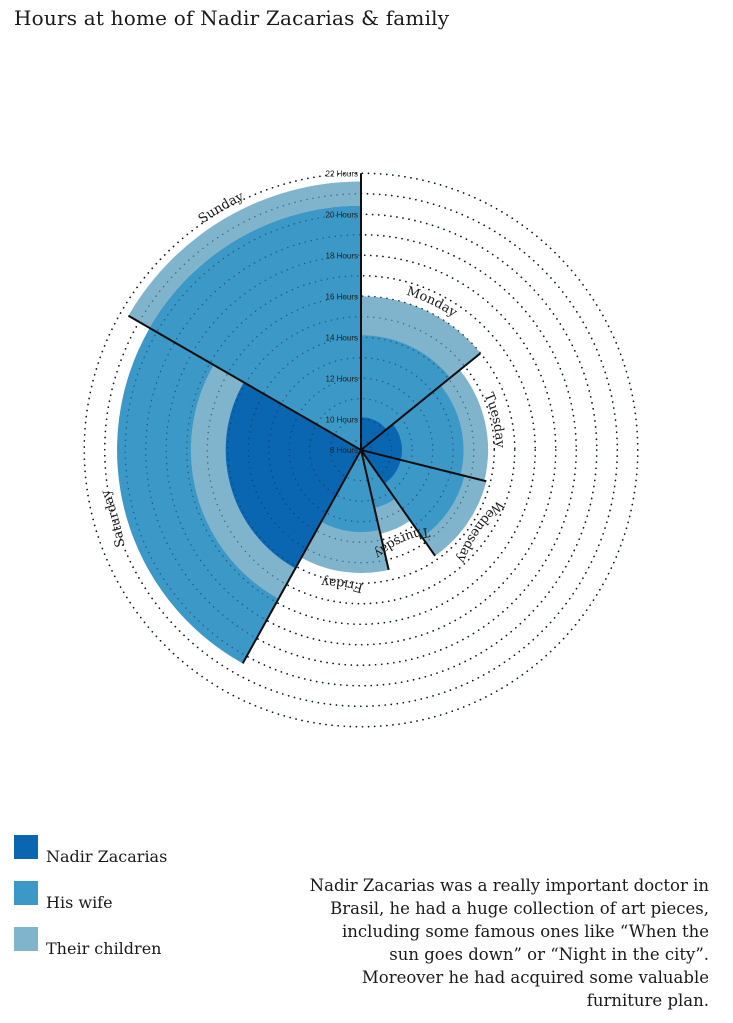 Image resolution: width=733 pixels, height=1023 pixels. I want to click on tick-label-22: 22 Hours, so click(342, 173).